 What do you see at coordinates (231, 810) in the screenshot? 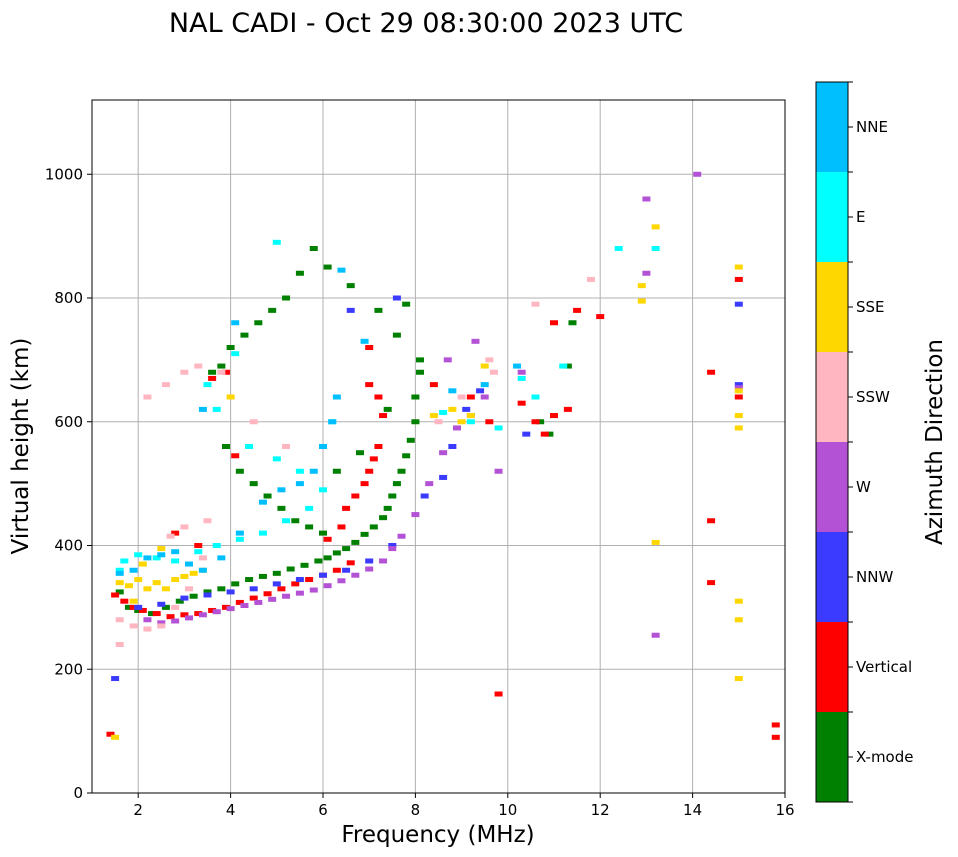
I see `x-tick-label: 4` at bounding box center [231, 810].